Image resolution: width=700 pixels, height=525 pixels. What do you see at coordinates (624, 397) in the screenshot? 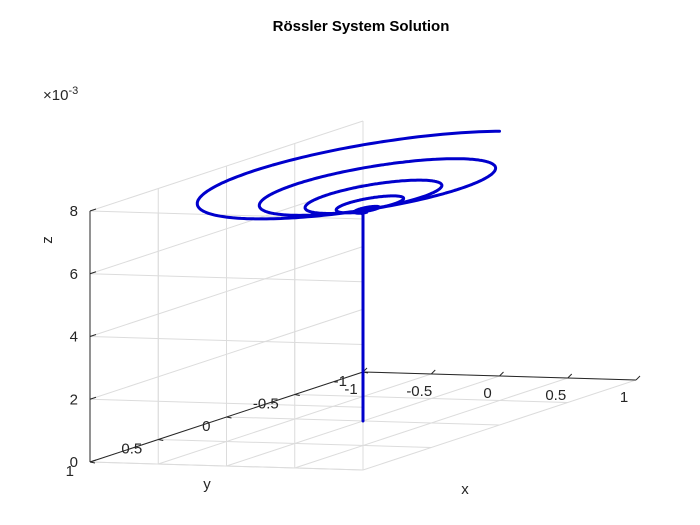
I see `x-tick-label: 1` at bounding box center [624, 397].